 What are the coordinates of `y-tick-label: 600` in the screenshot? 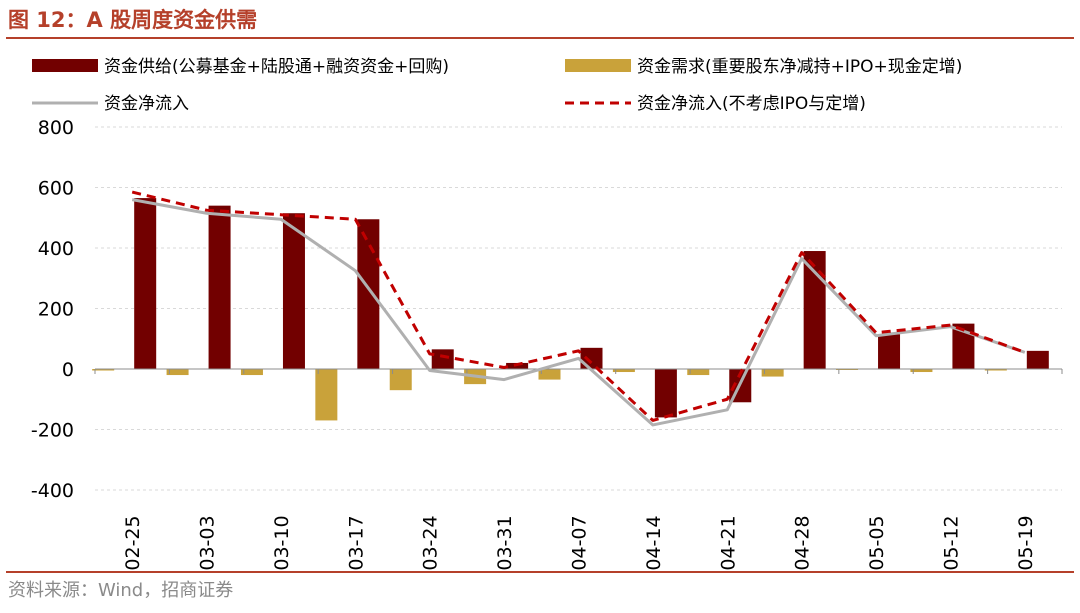 It's located at (56, 189).